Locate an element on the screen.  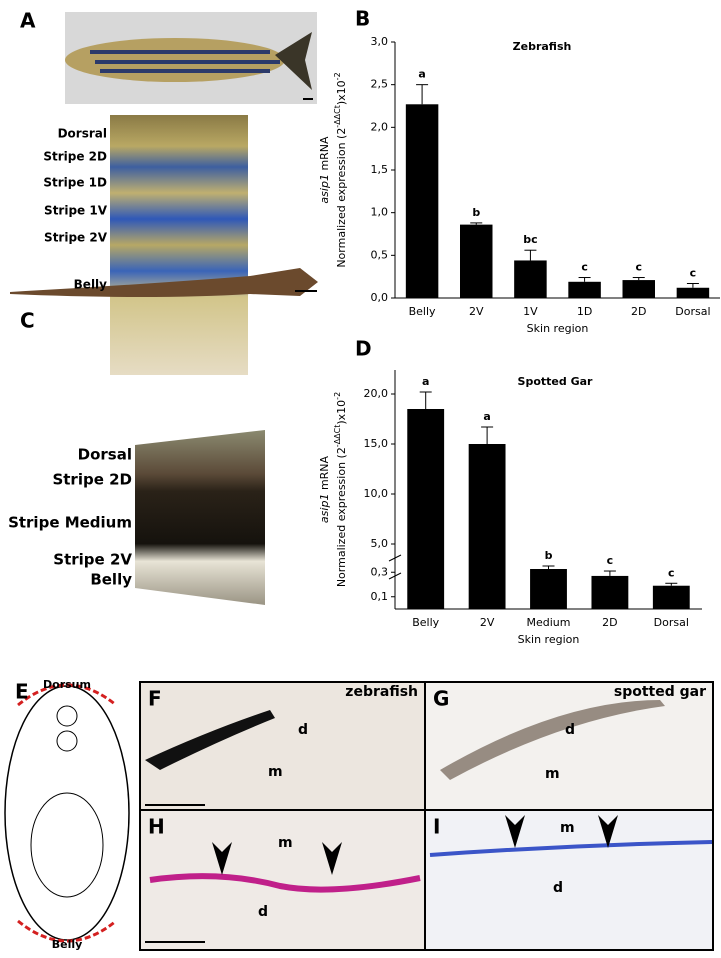
x-tick-label: 1V is located at coordinates (530, 311).